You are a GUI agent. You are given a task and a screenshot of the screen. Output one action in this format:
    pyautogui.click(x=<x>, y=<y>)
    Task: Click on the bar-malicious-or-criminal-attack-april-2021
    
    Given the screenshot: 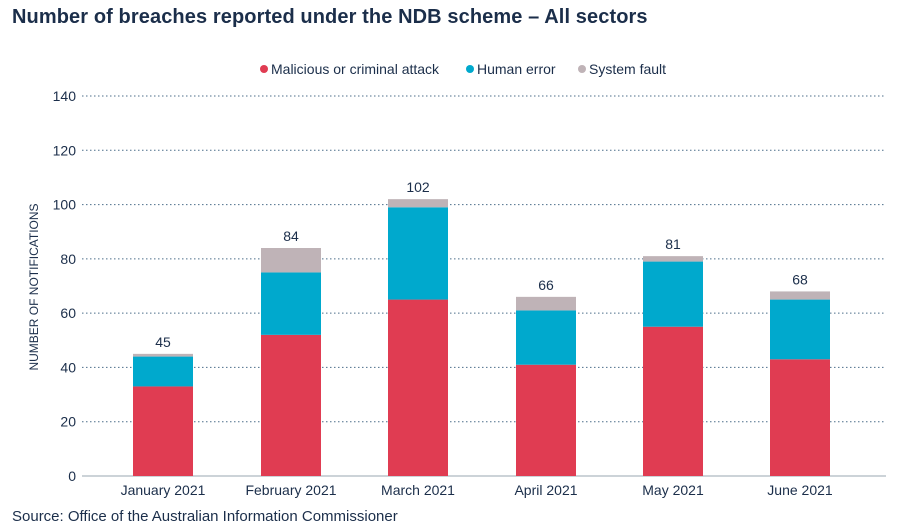 What is the action you would take?
    pyautogui.click(x=546, y=420)
    